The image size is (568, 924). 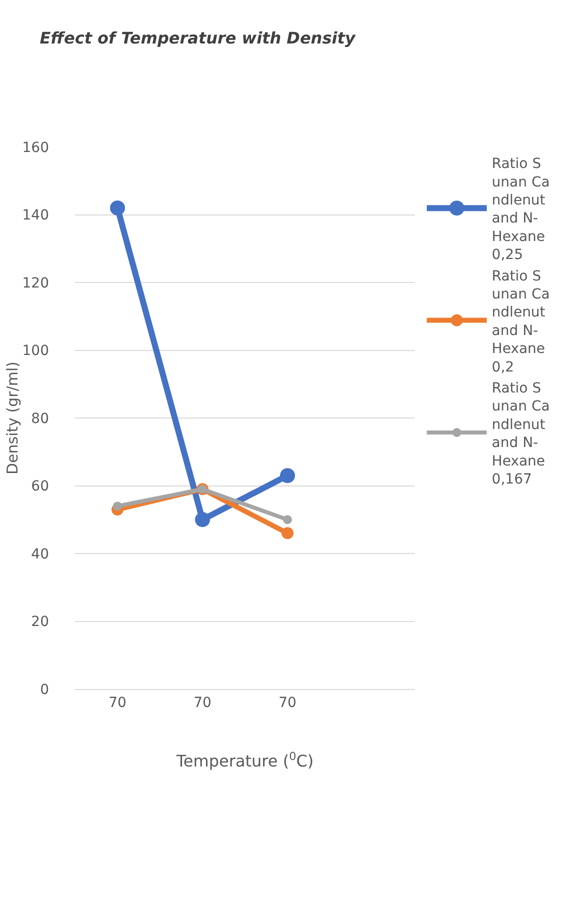 I want to click on chart-title: Effect of Temperature with Density, so click(x=198, y=38).